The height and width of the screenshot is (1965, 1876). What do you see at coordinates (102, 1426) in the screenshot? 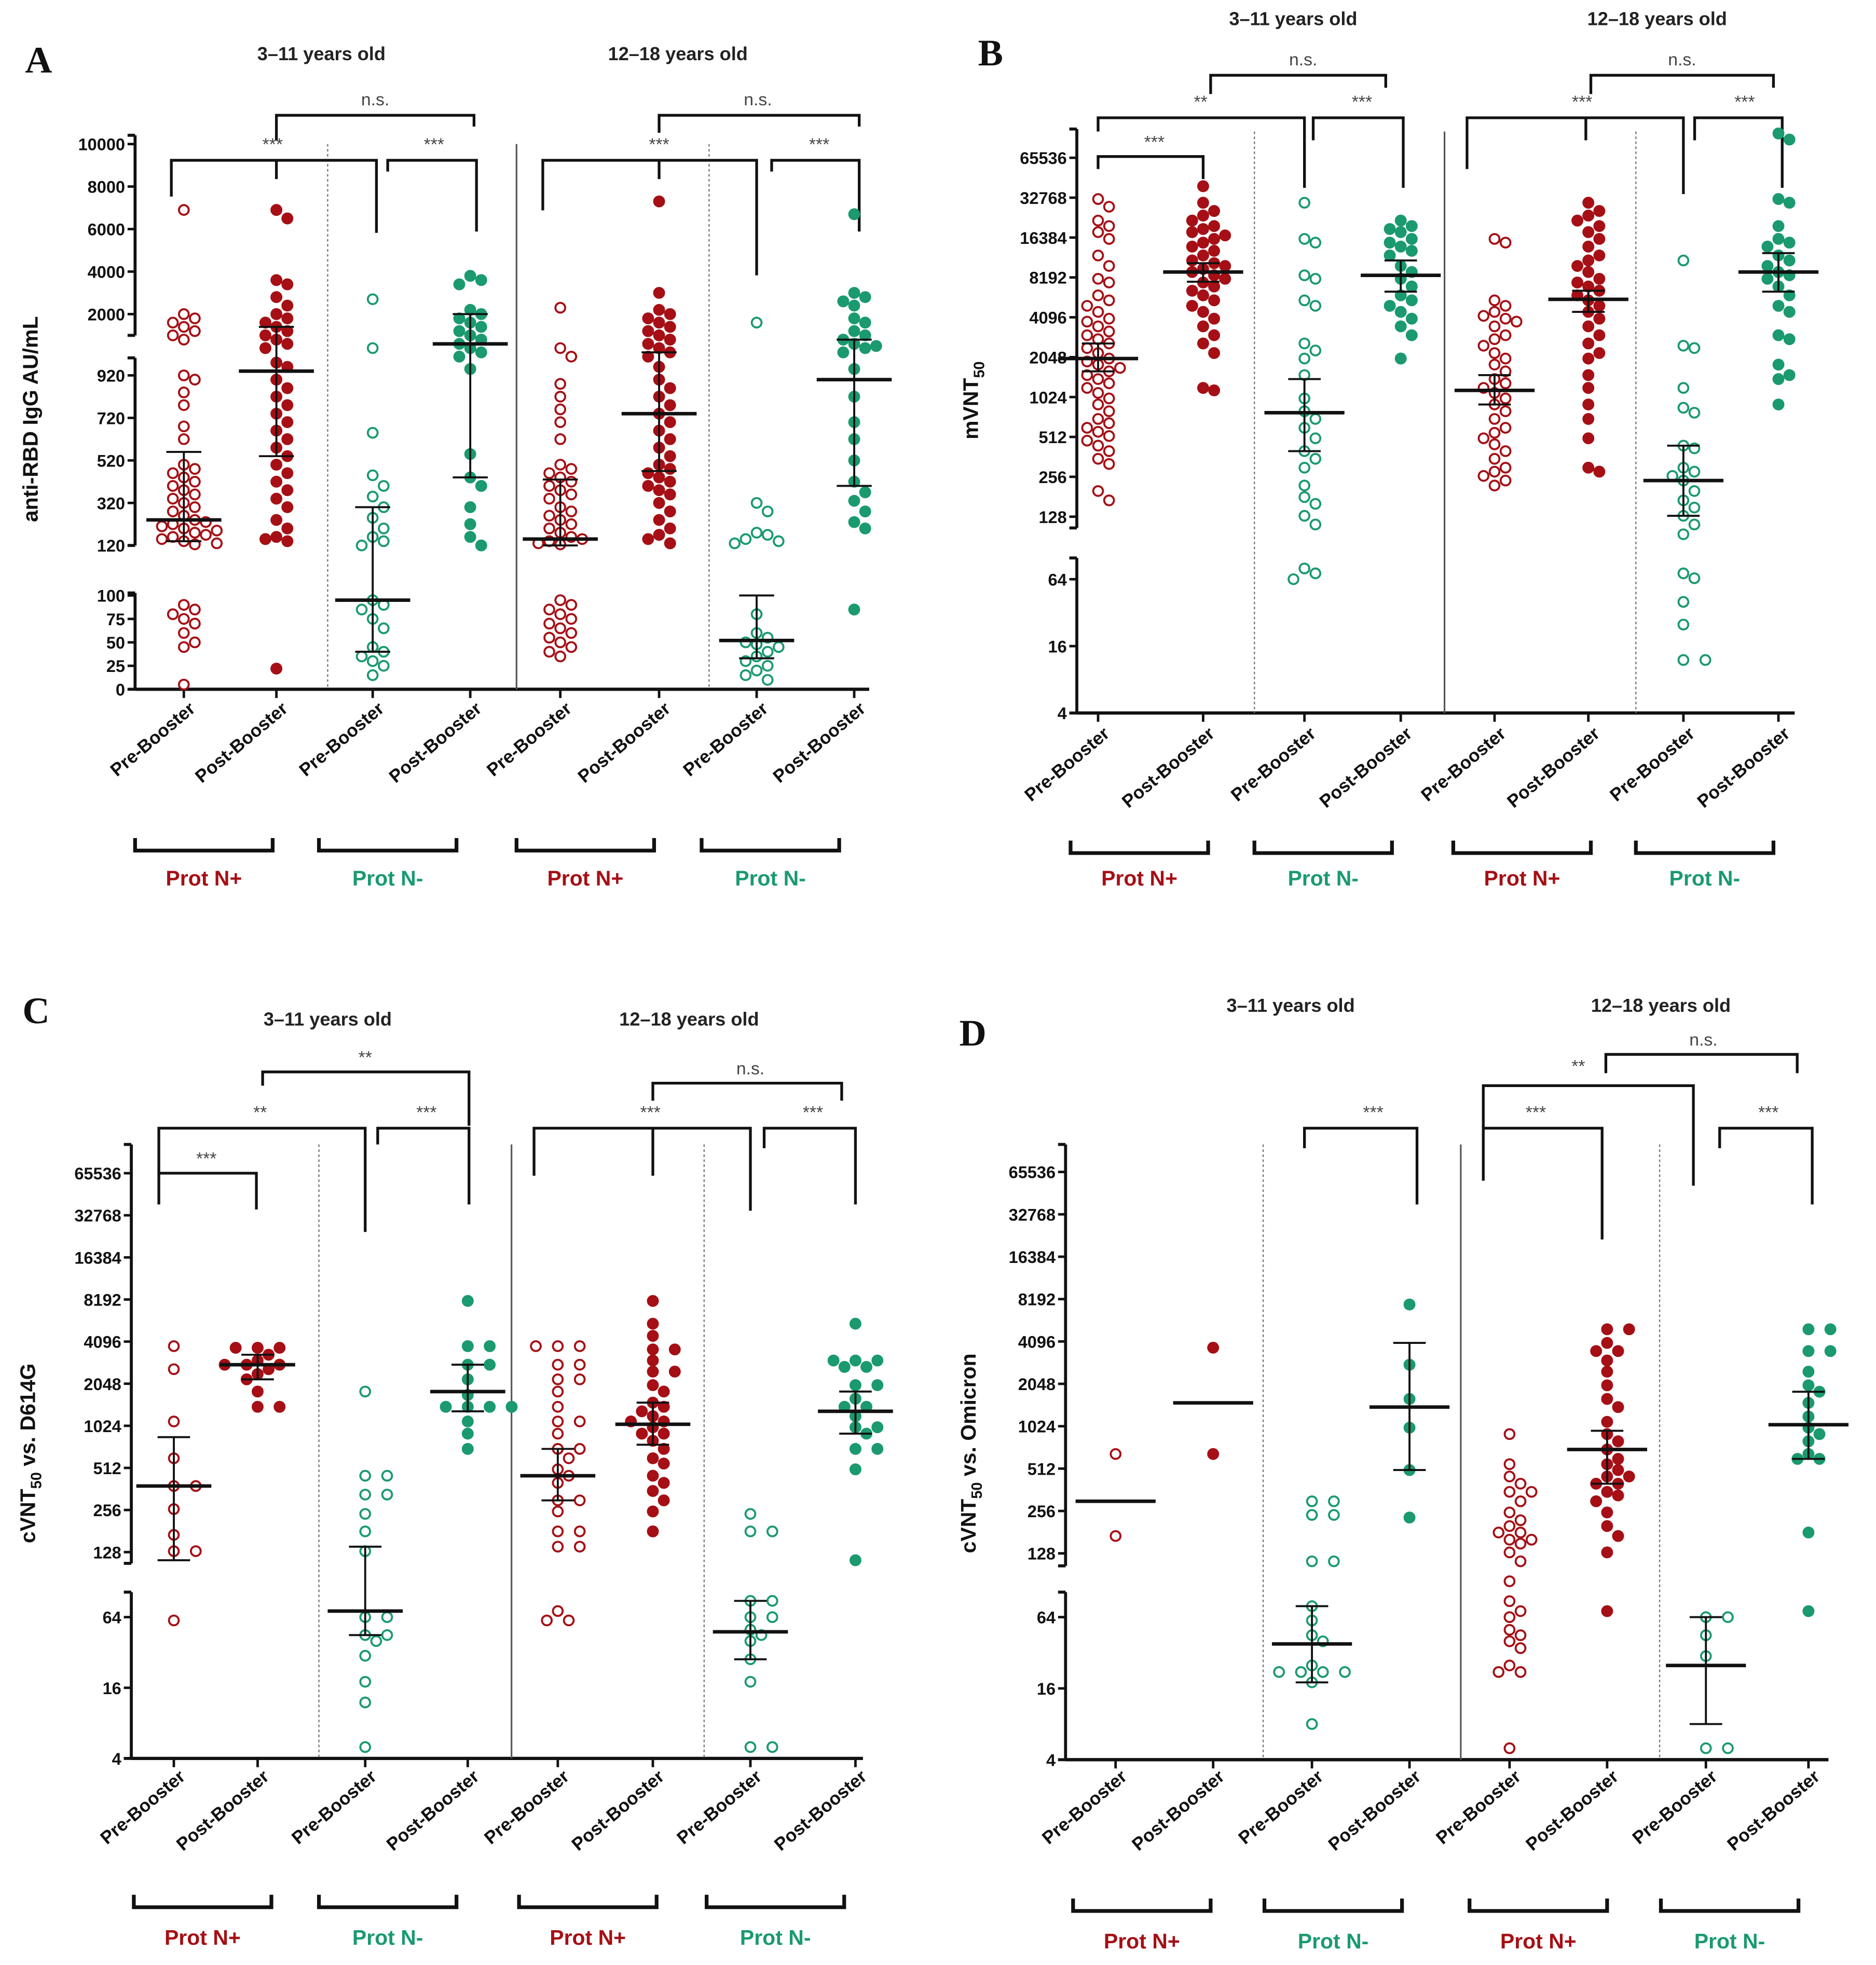
I see `y-tick-label: 1024` at bounding box center [102, 1426].